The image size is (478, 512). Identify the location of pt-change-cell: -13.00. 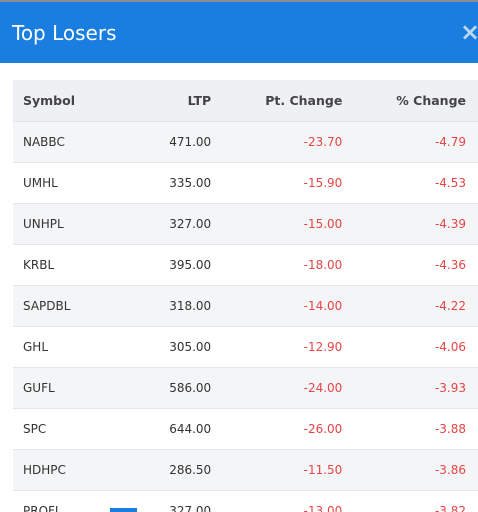
(277, 501).